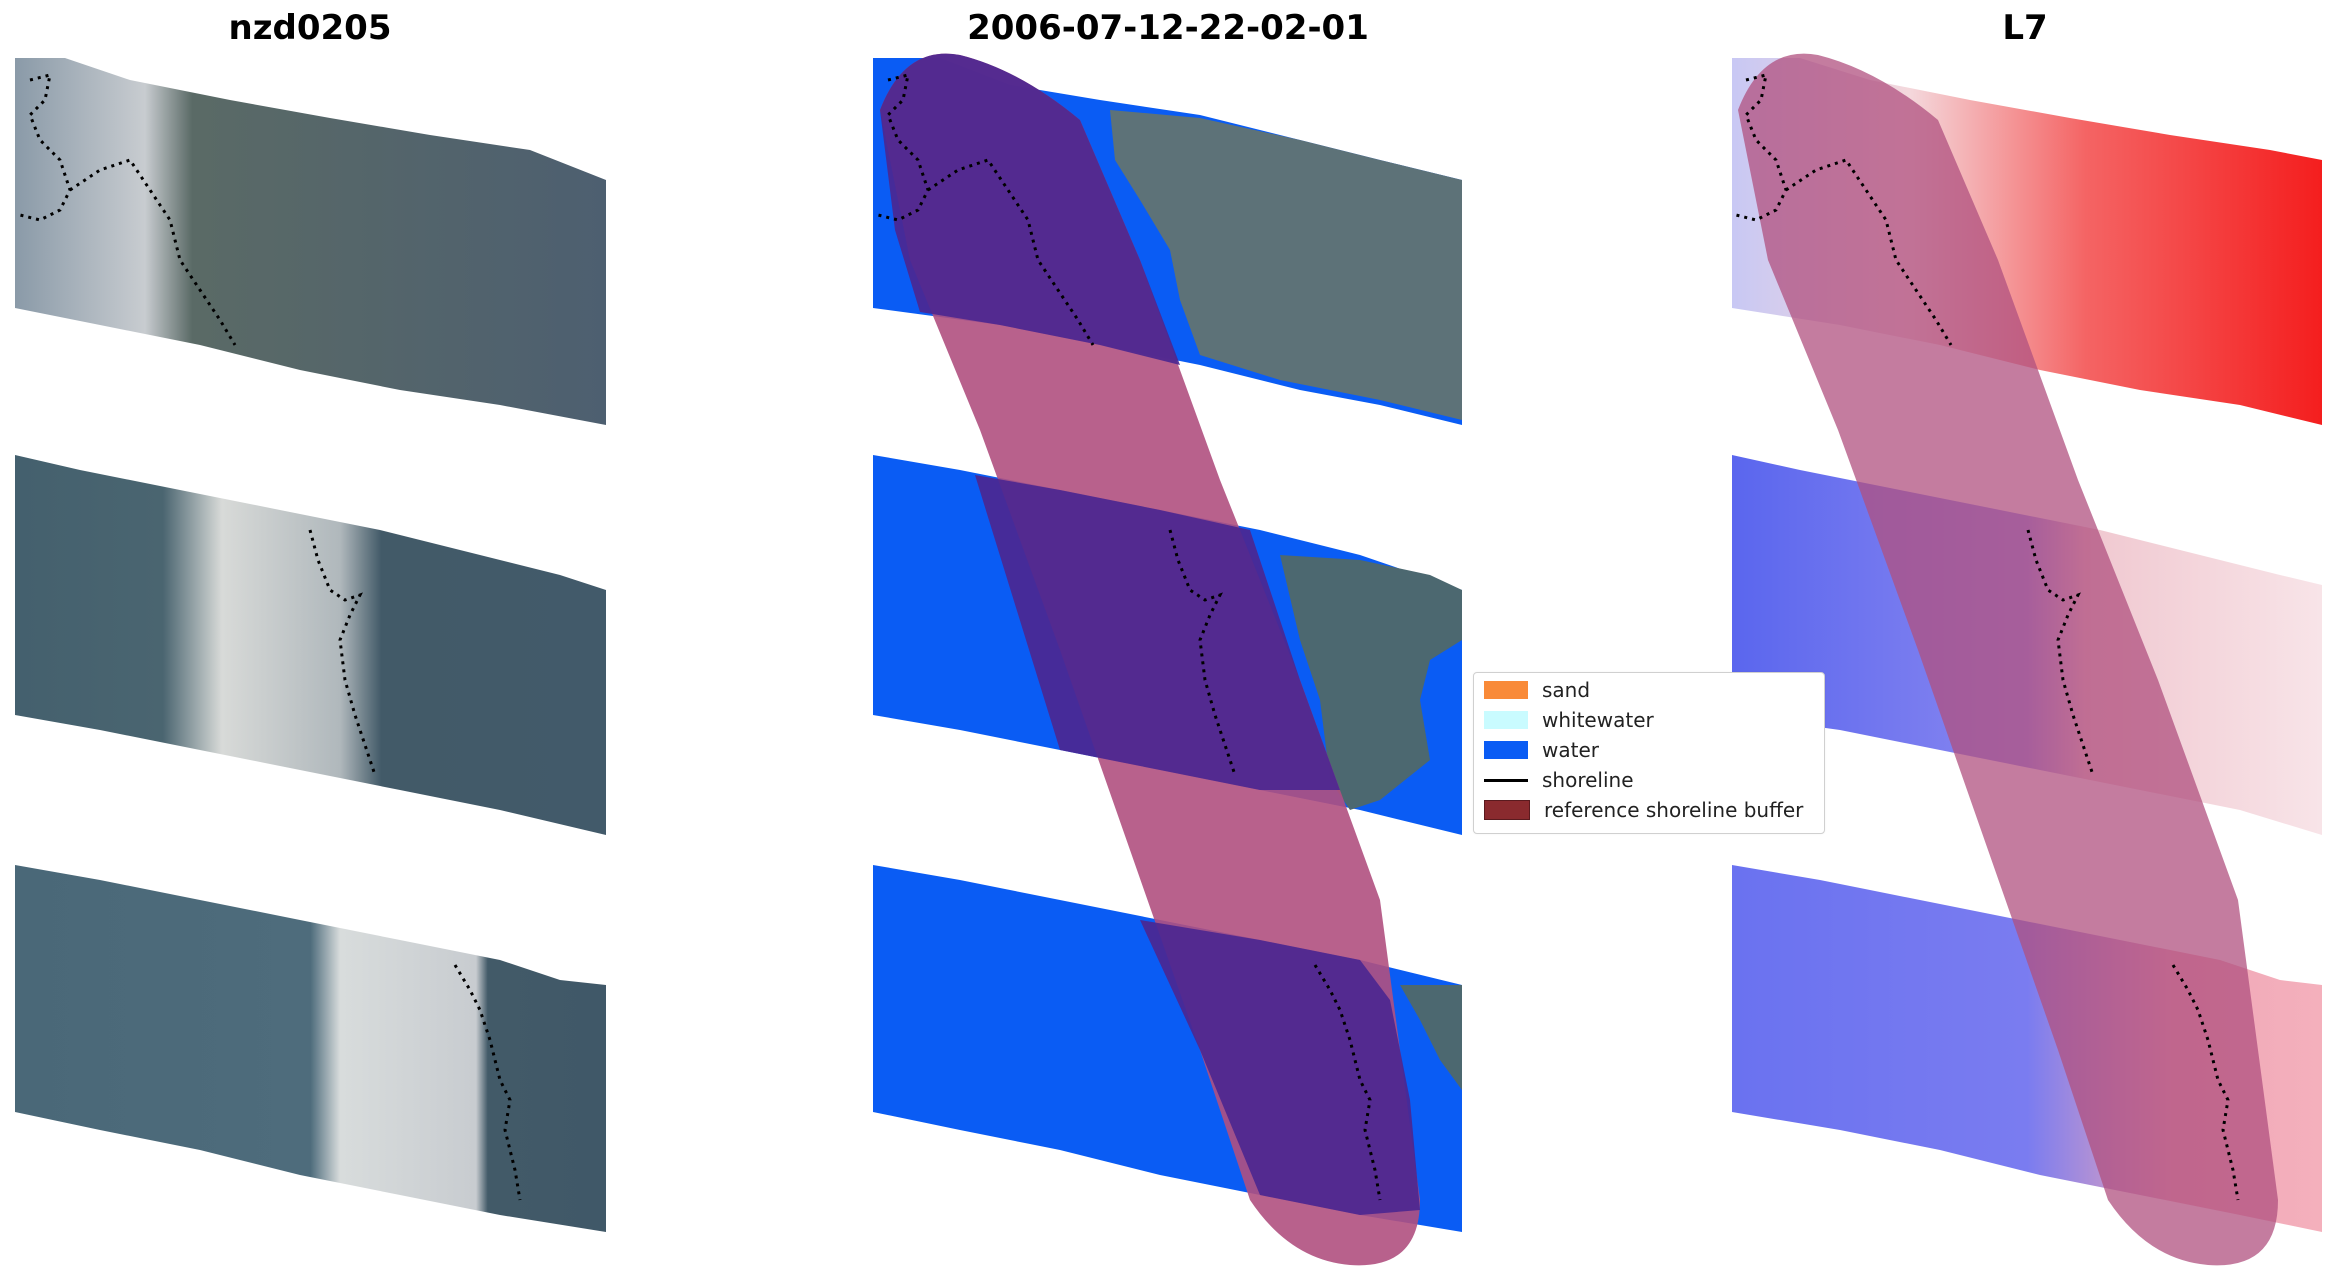 The width and height of the screenshot is (2334, 1283). Describe the element at coordinates (2060, 652) in the screenshot. I see `shoreline-index-middle` at that location.